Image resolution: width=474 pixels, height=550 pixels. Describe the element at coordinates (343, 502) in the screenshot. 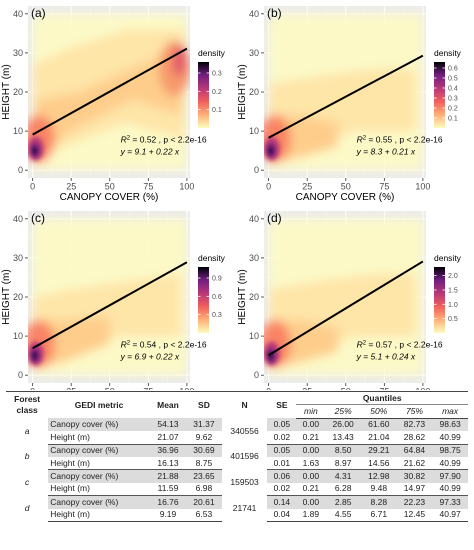

I see `quantile-cell: 2.85` at that location.